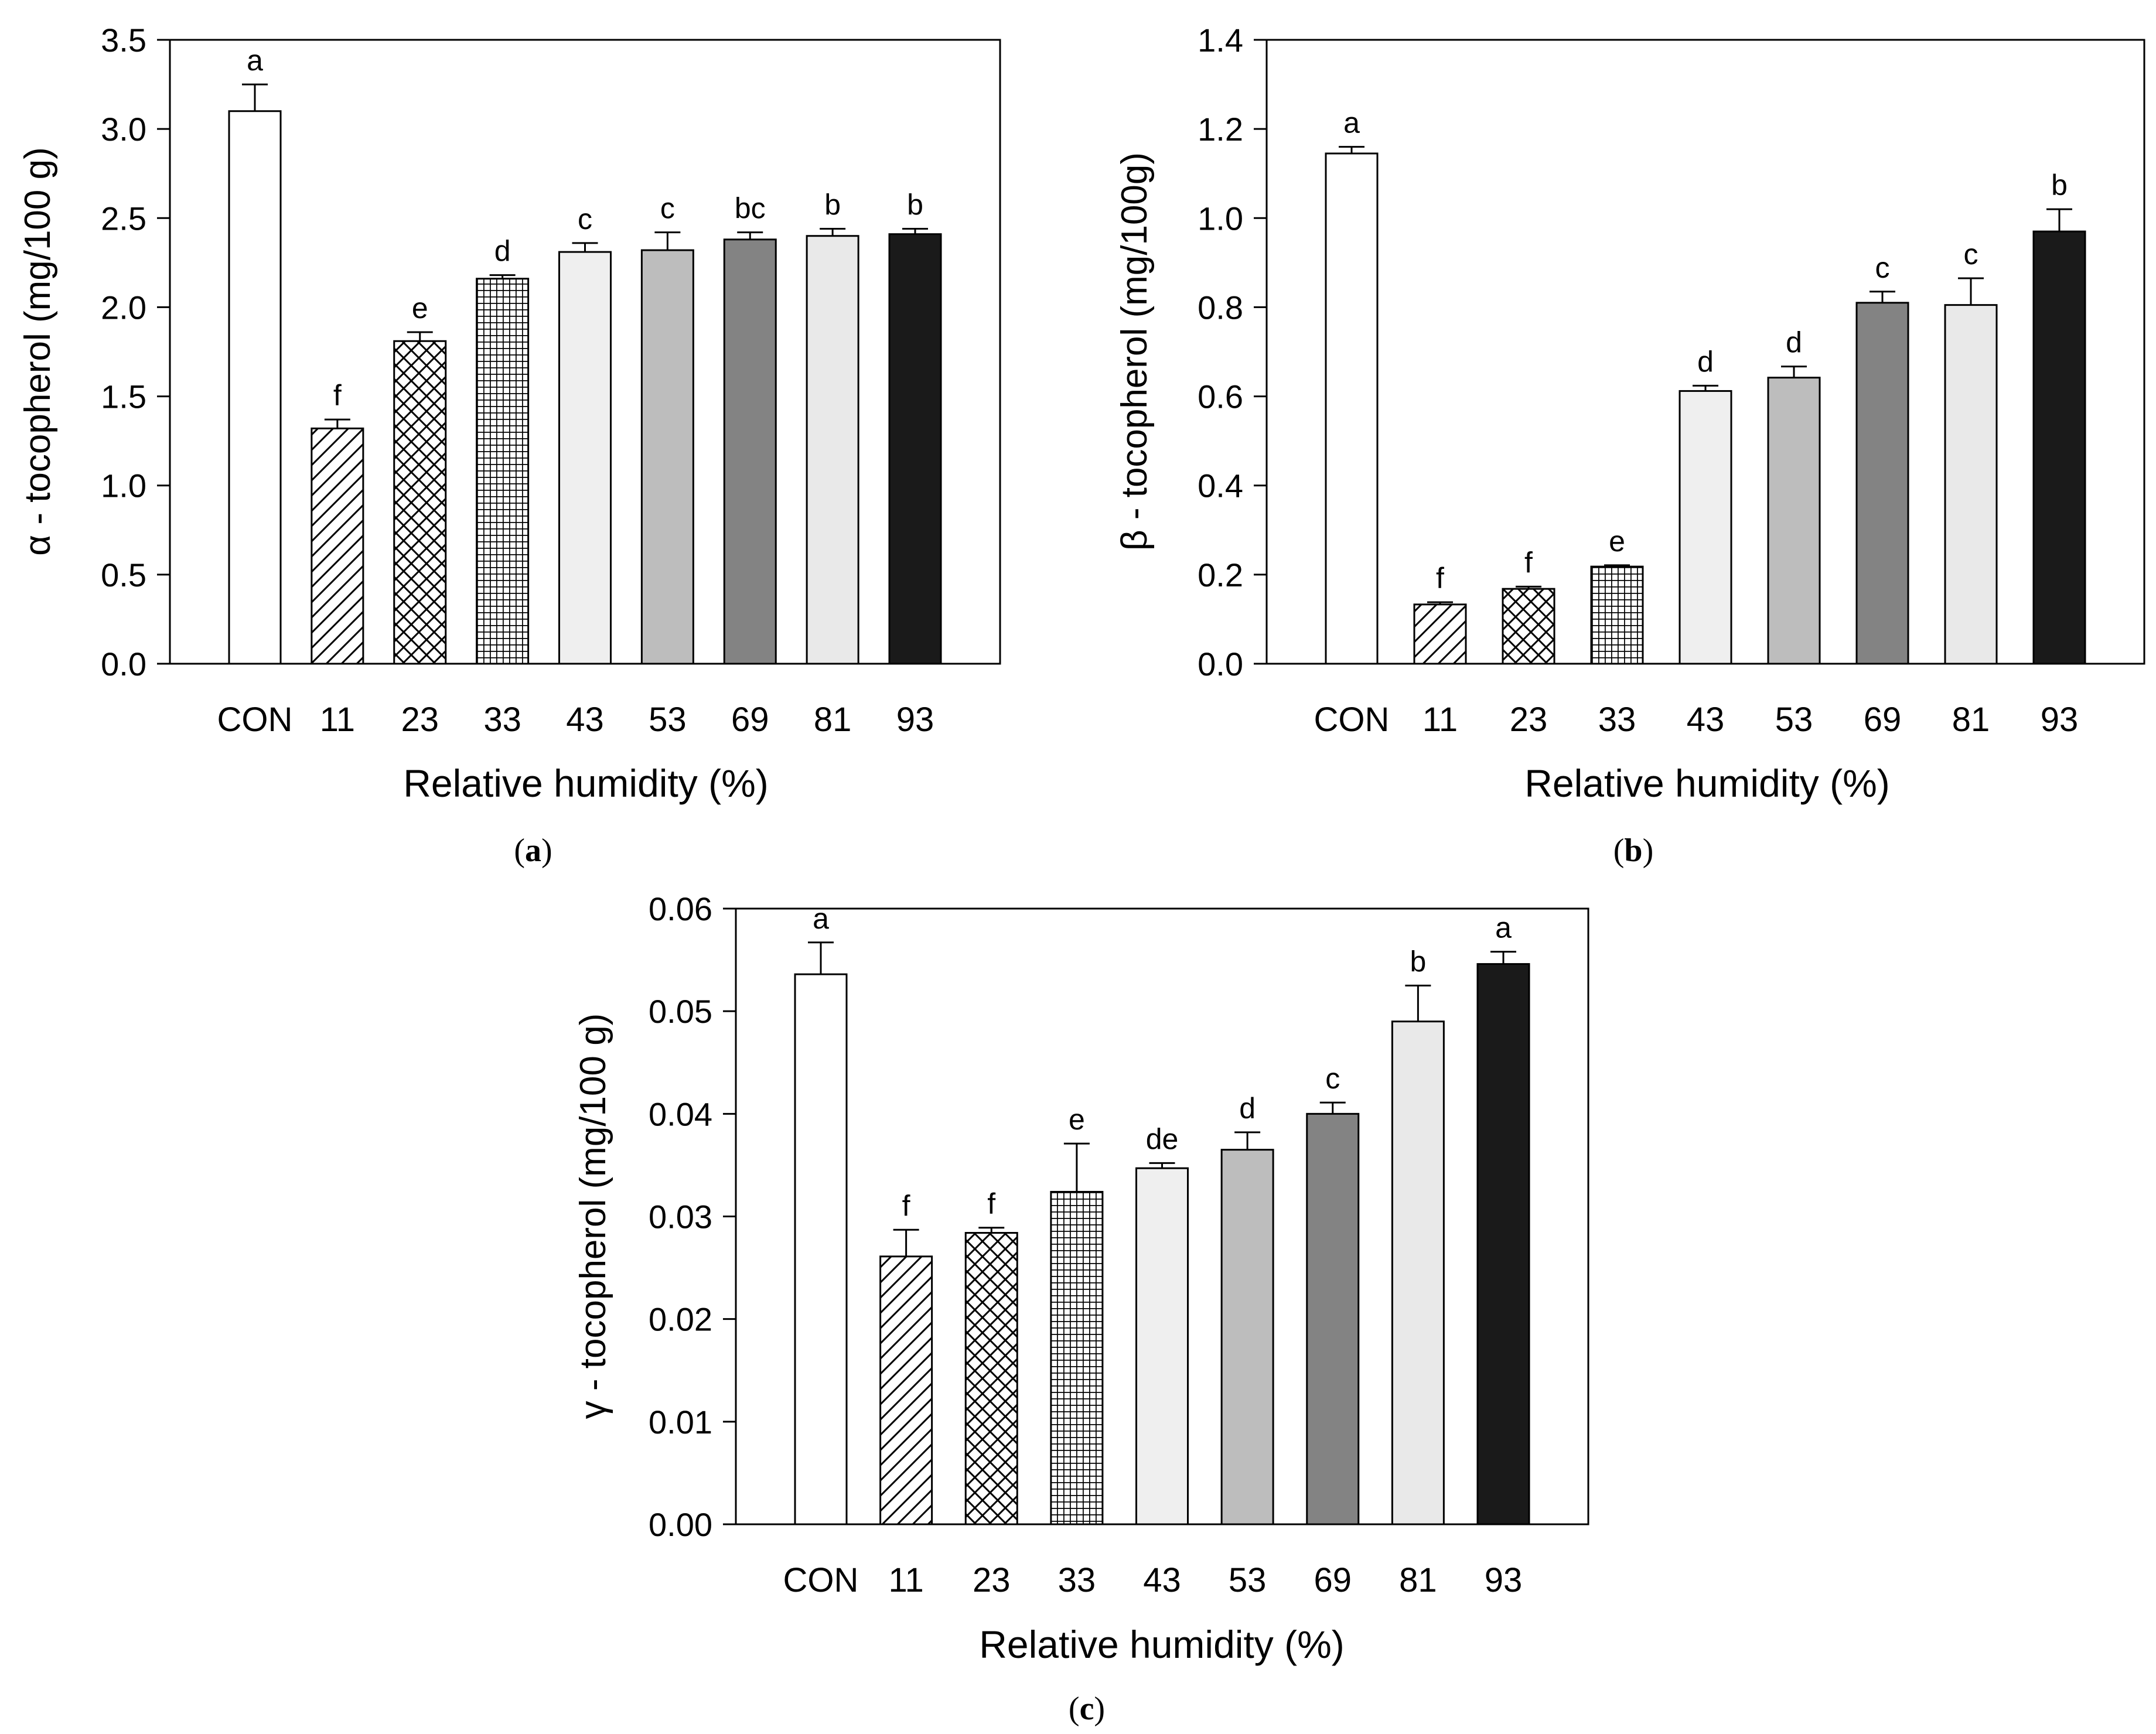  I want to click on x-tick-label-69: 69, so click(1883, 720).